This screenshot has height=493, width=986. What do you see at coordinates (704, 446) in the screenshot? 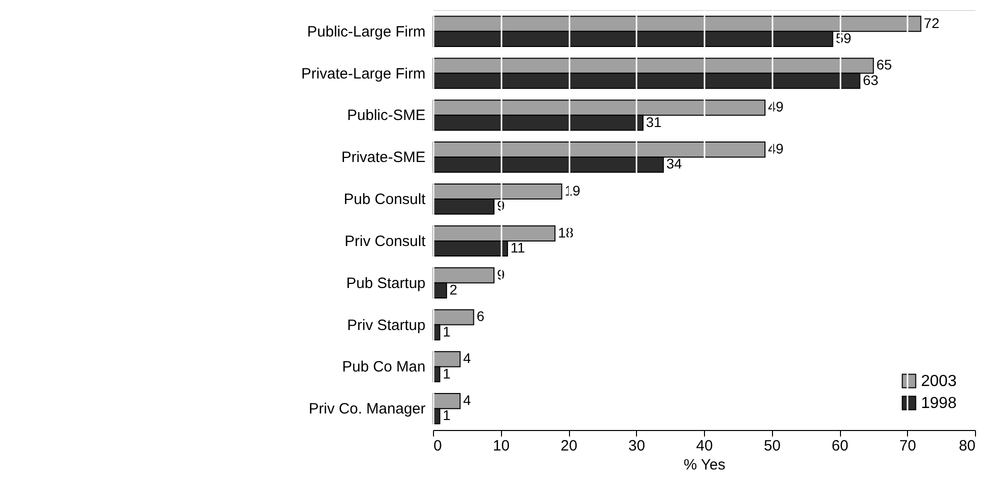
I see `x-tick-label: 40` at bounding box center [704, 446].